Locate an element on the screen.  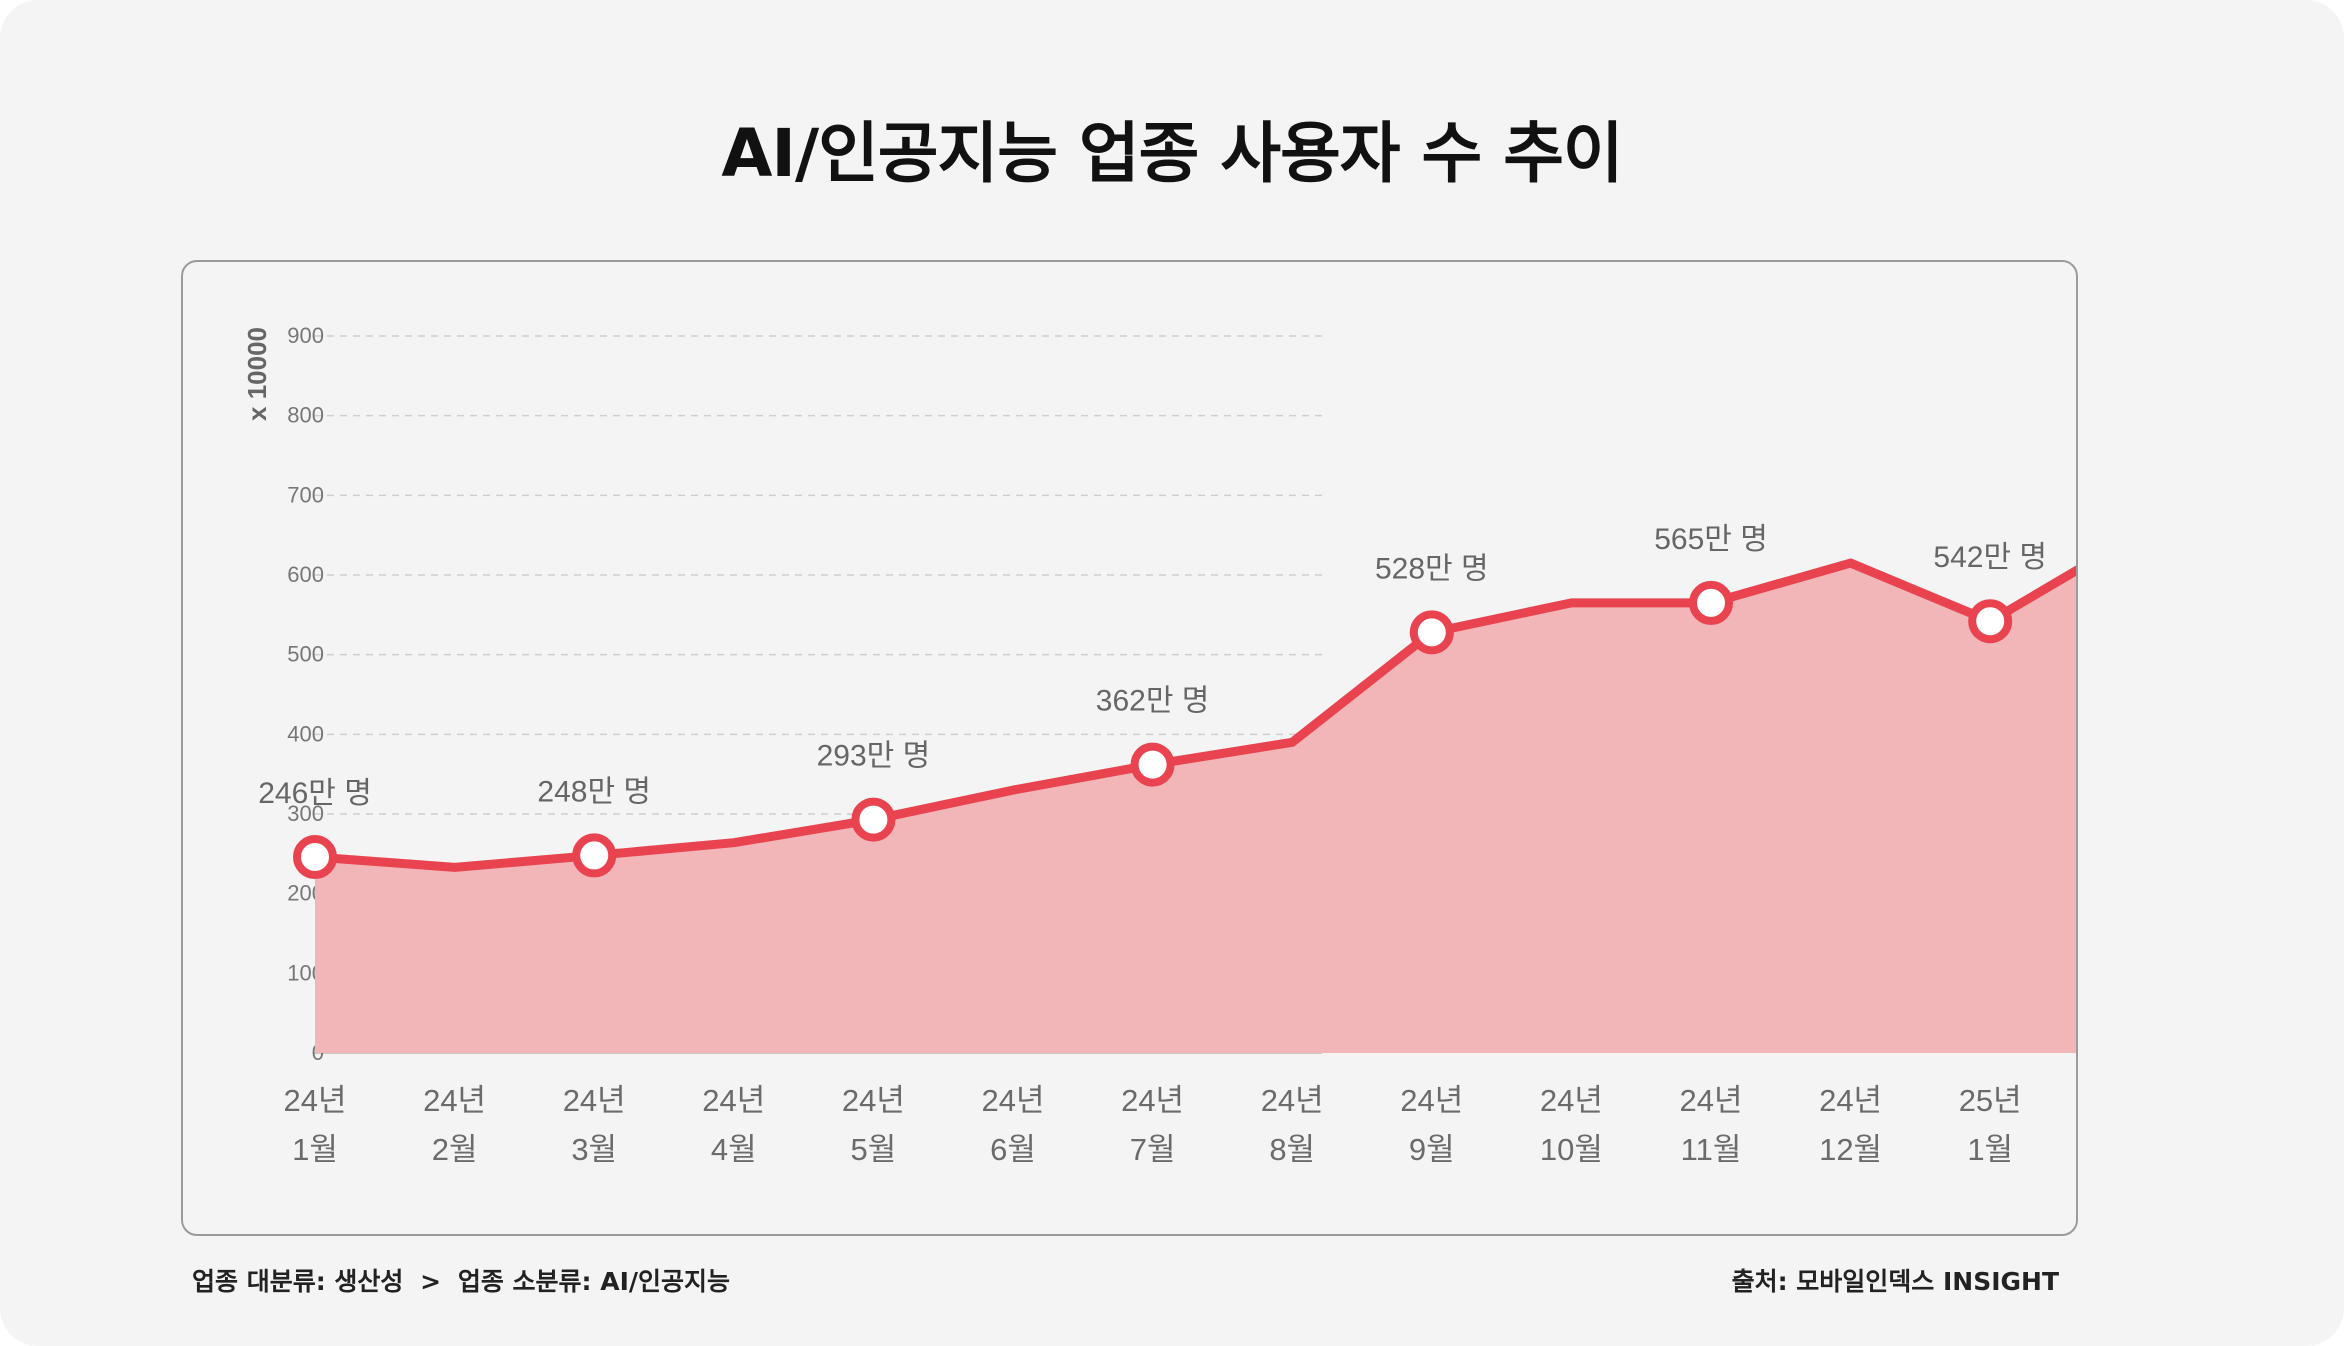
x-tick-label-month: 7월 is located at coordinates (1153, 1149).